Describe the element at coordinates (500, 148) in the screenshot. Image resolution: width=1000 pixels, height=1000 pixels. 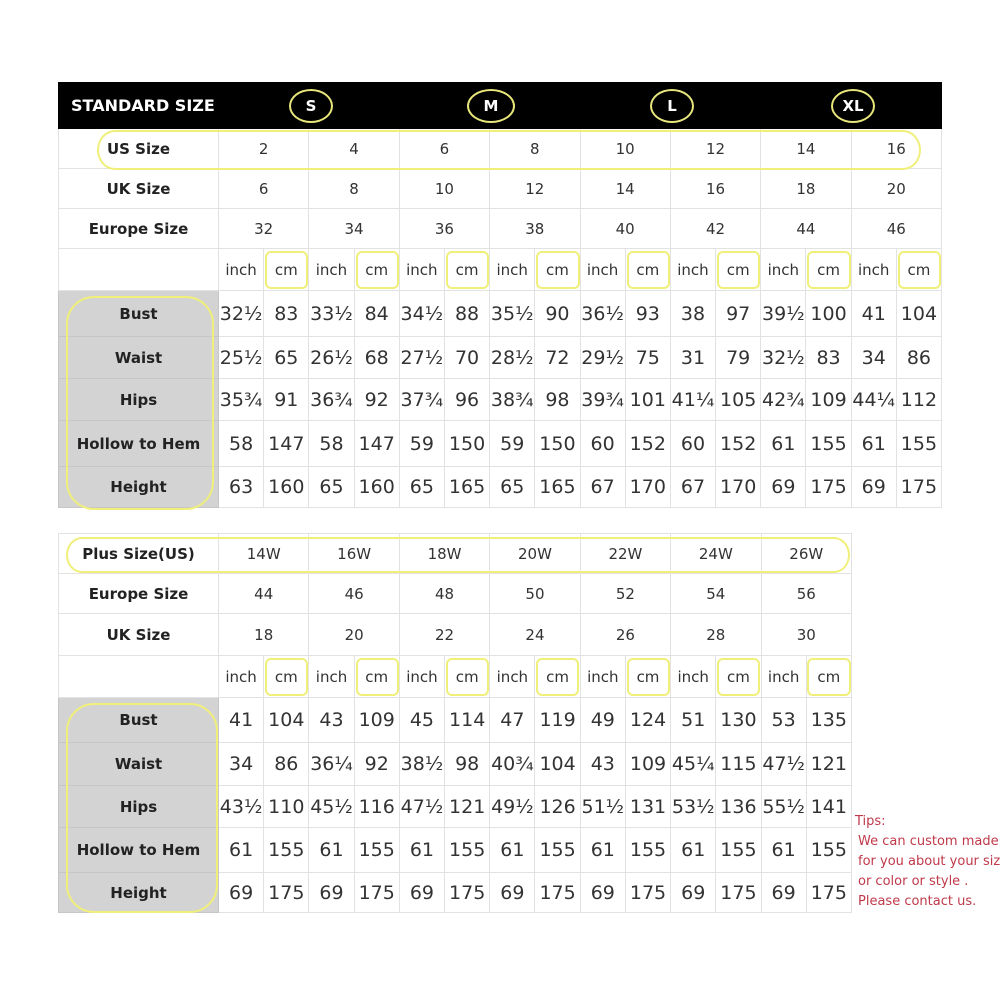
I see `size-row: US Size 2 4 6 8 10 12 14 16` at that location.